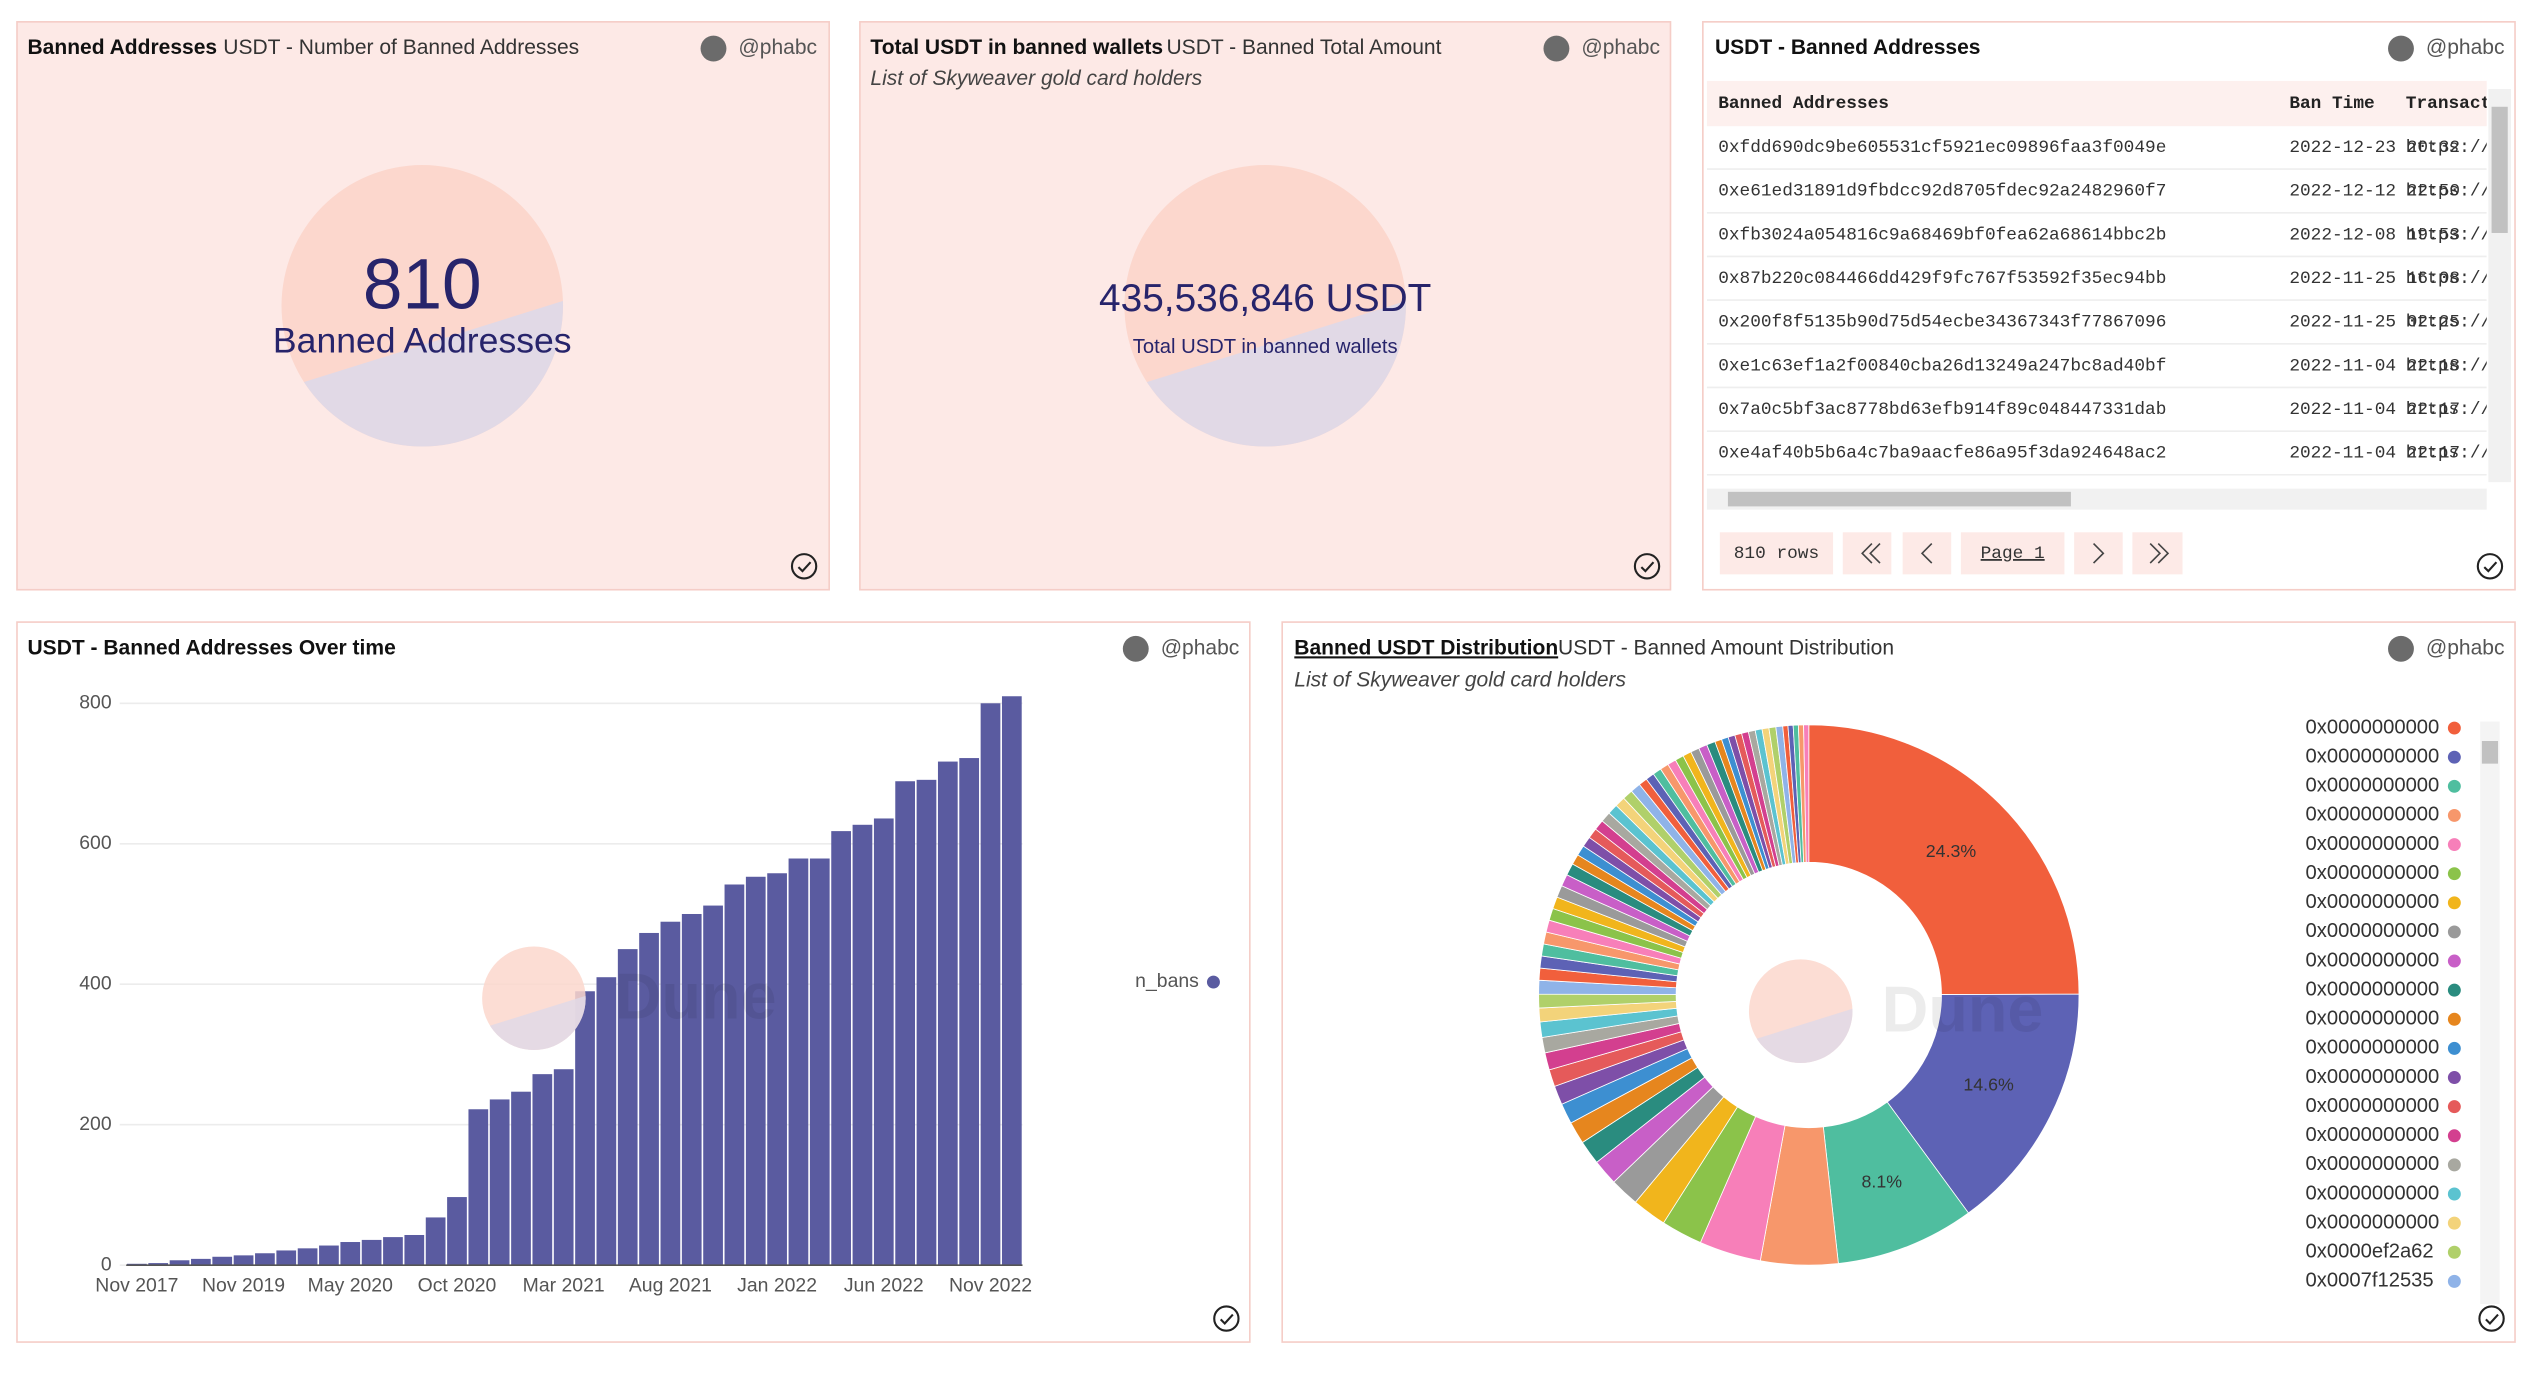 The image size is (2532, 1374). I want to click on table-header, so click(2096, 103).